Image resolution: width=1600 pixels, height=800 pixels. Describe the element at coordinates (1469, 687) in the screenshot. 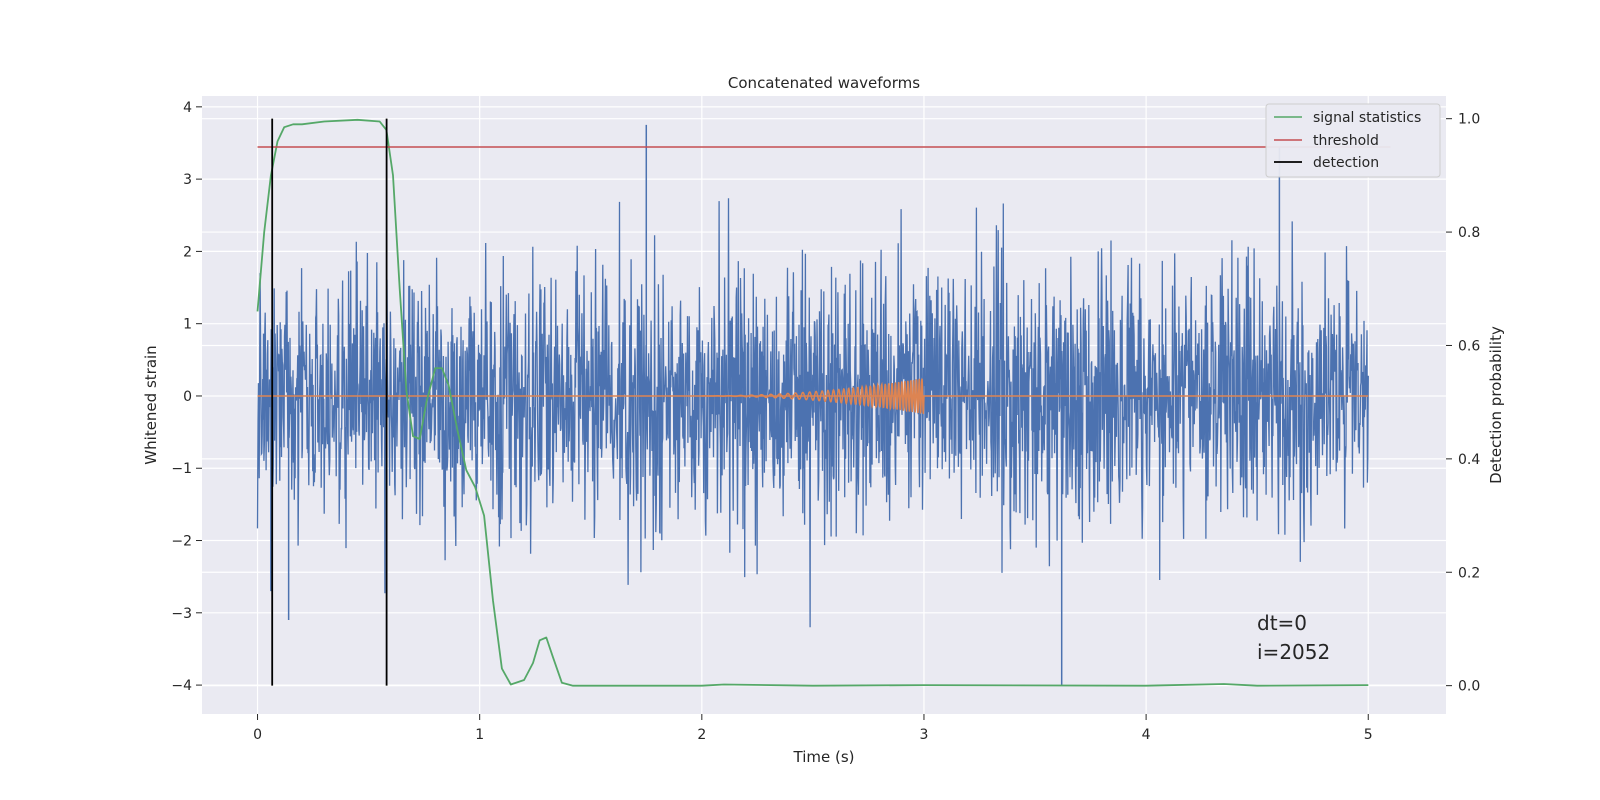

I see `y-tick-label-right: 0.0` at that location.